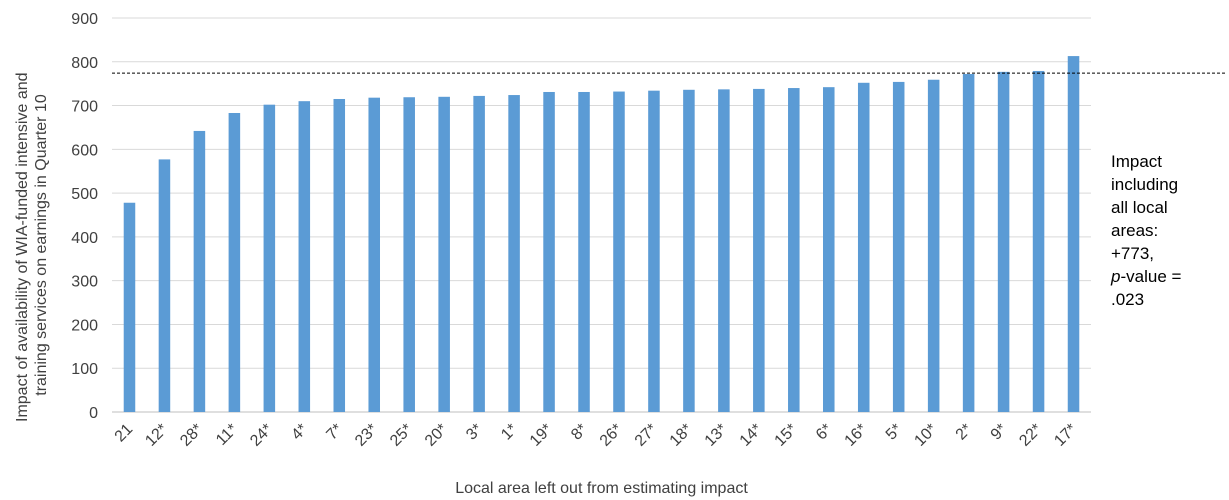 The width and height of the screenshot is (1229, 500). I want to click on annotation-pvalue: p-value =, so click(1168, 276).